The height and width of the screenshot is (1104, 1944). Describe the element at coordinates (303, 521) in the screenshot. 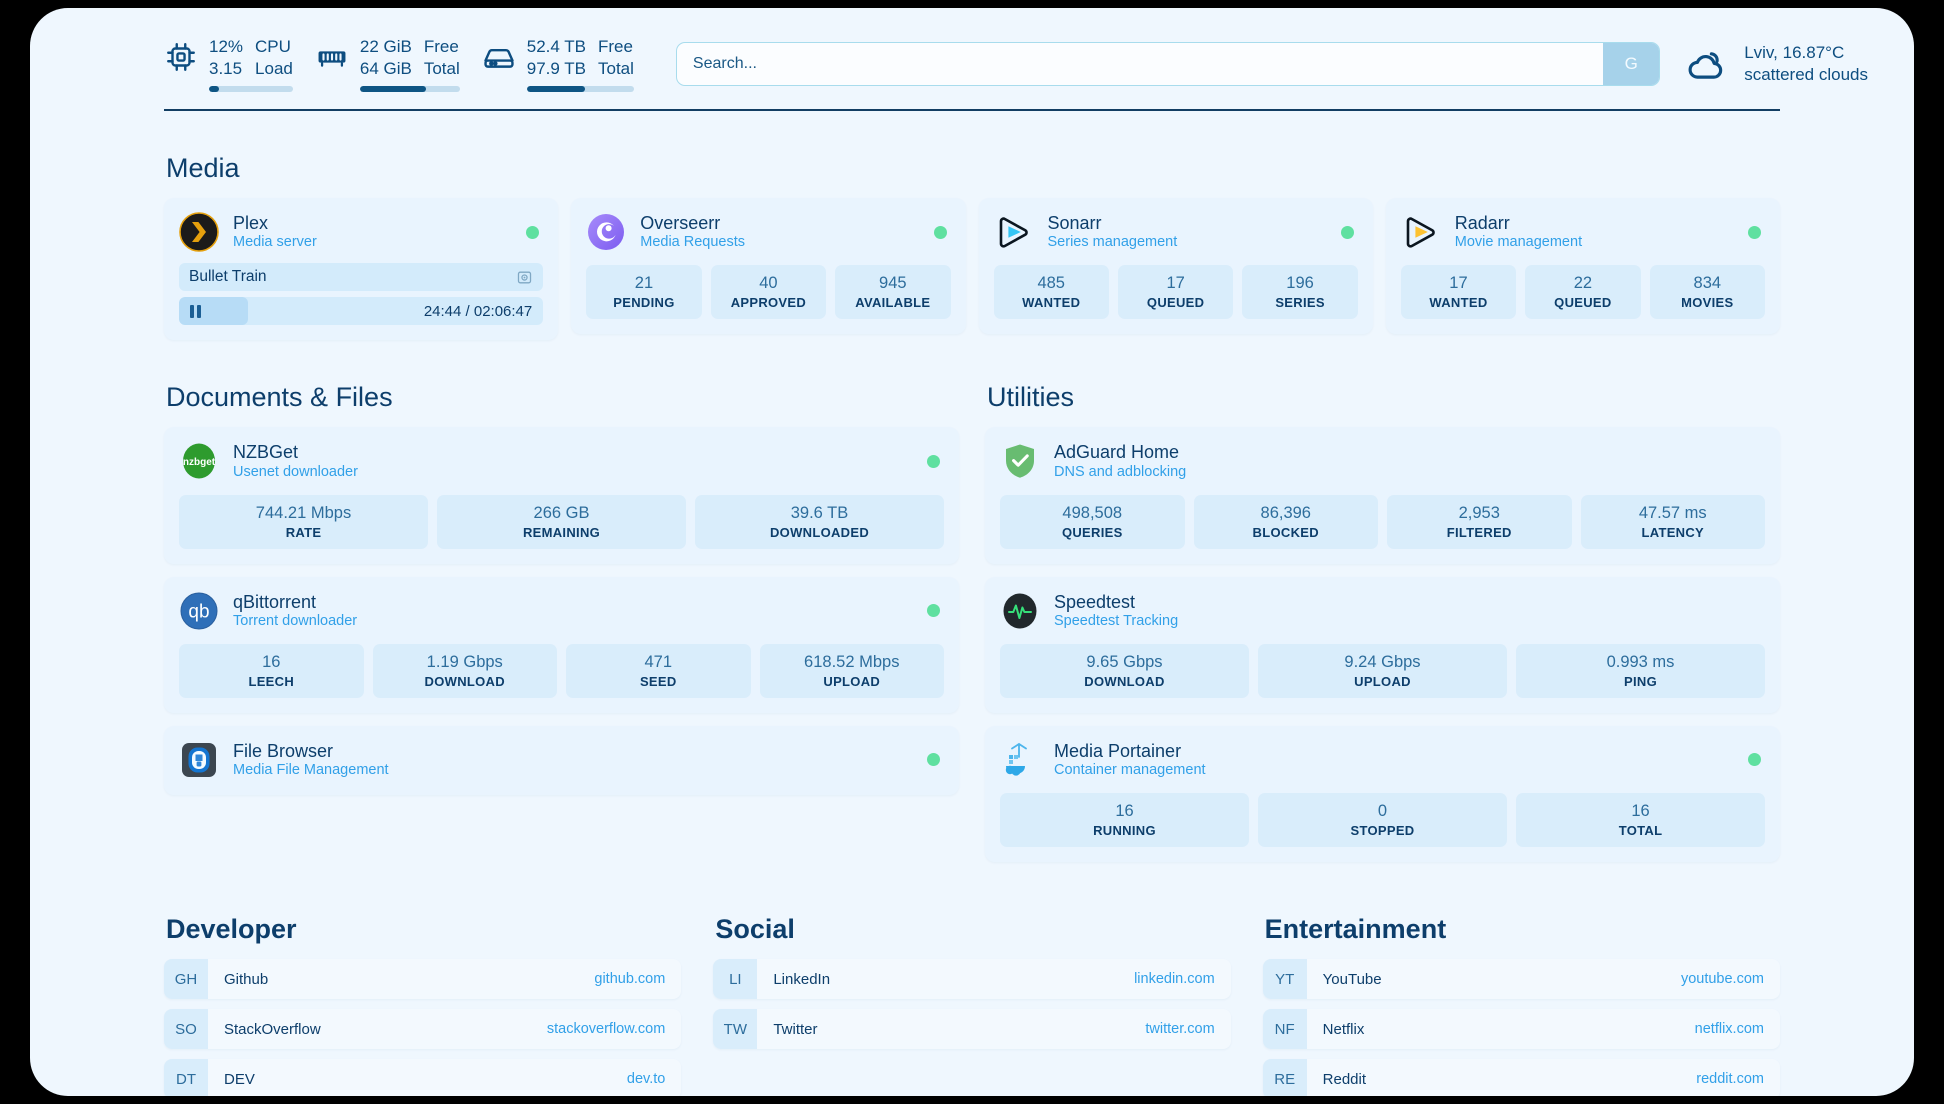

I see `stat-tile: 744.21 Mbps RATE` at that location.